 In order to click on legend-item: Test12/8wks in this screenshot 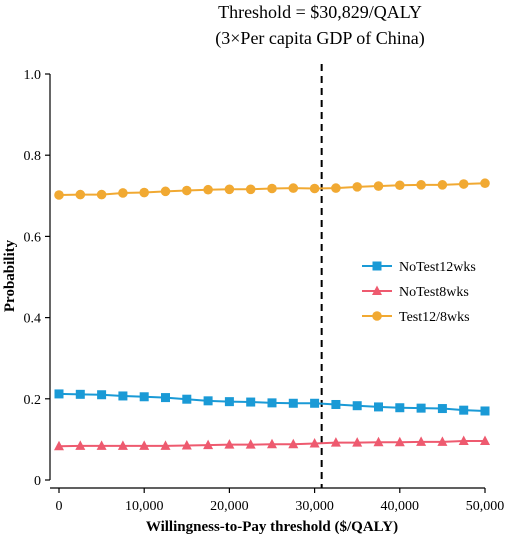, I will do `click(416, 317)`.